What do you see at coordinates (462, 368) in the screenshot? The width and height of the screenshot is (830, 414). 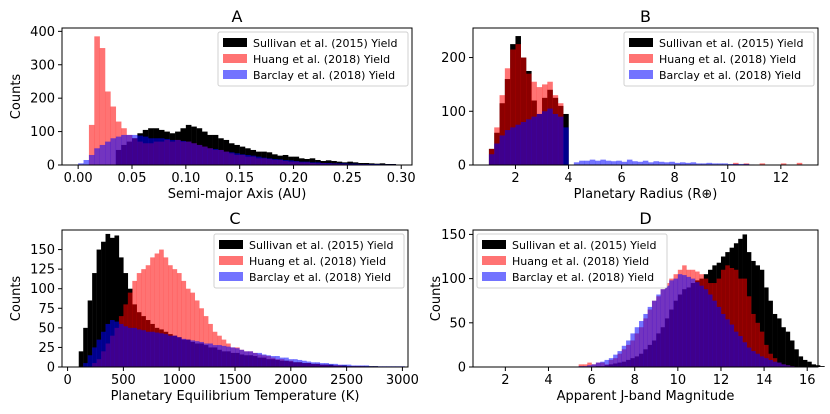 I see `y-tick-label: 0` at bounding box center [462, 368].